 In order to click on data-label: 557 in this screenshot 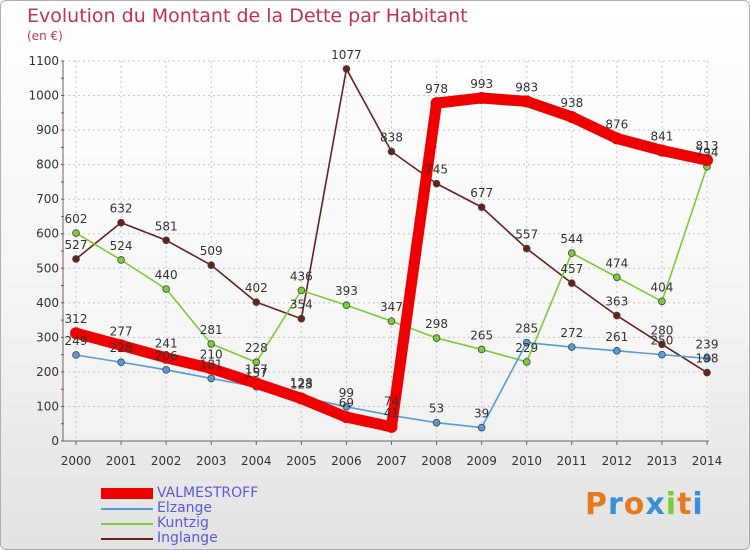, I will do `click(526, 235)`.